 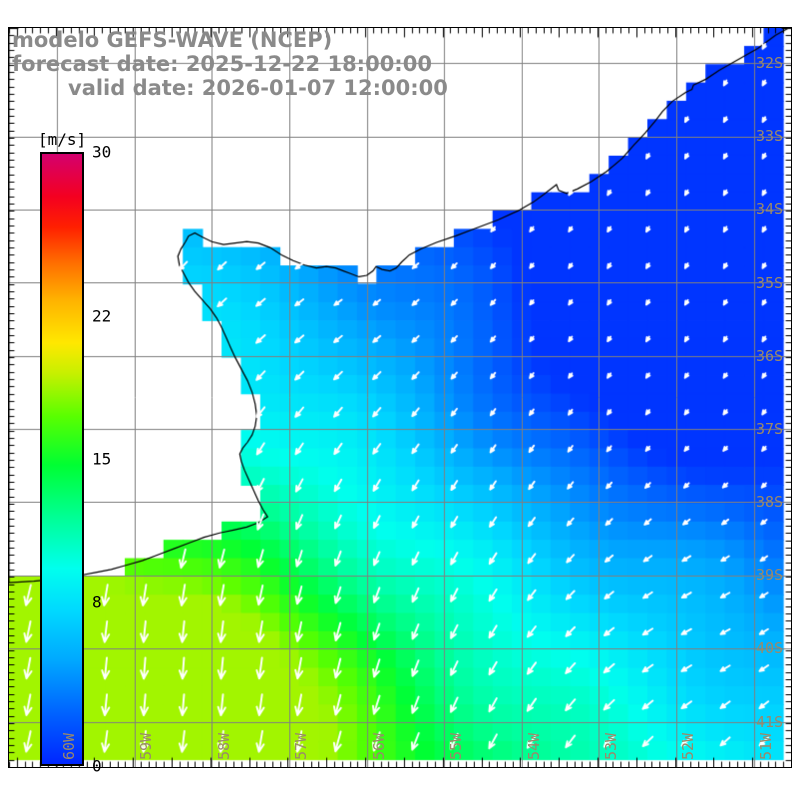 I want to click on colorbar-tick-22: 22, so click(x=102, y=316).